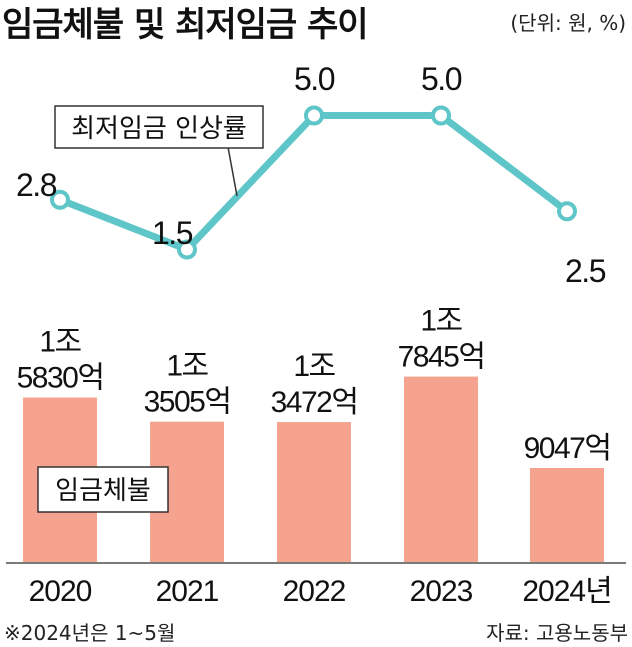 Image resolution: width=632 pixels, height=647 pixels. I want to click on x-tick-label: 2022, so click(314, 591).